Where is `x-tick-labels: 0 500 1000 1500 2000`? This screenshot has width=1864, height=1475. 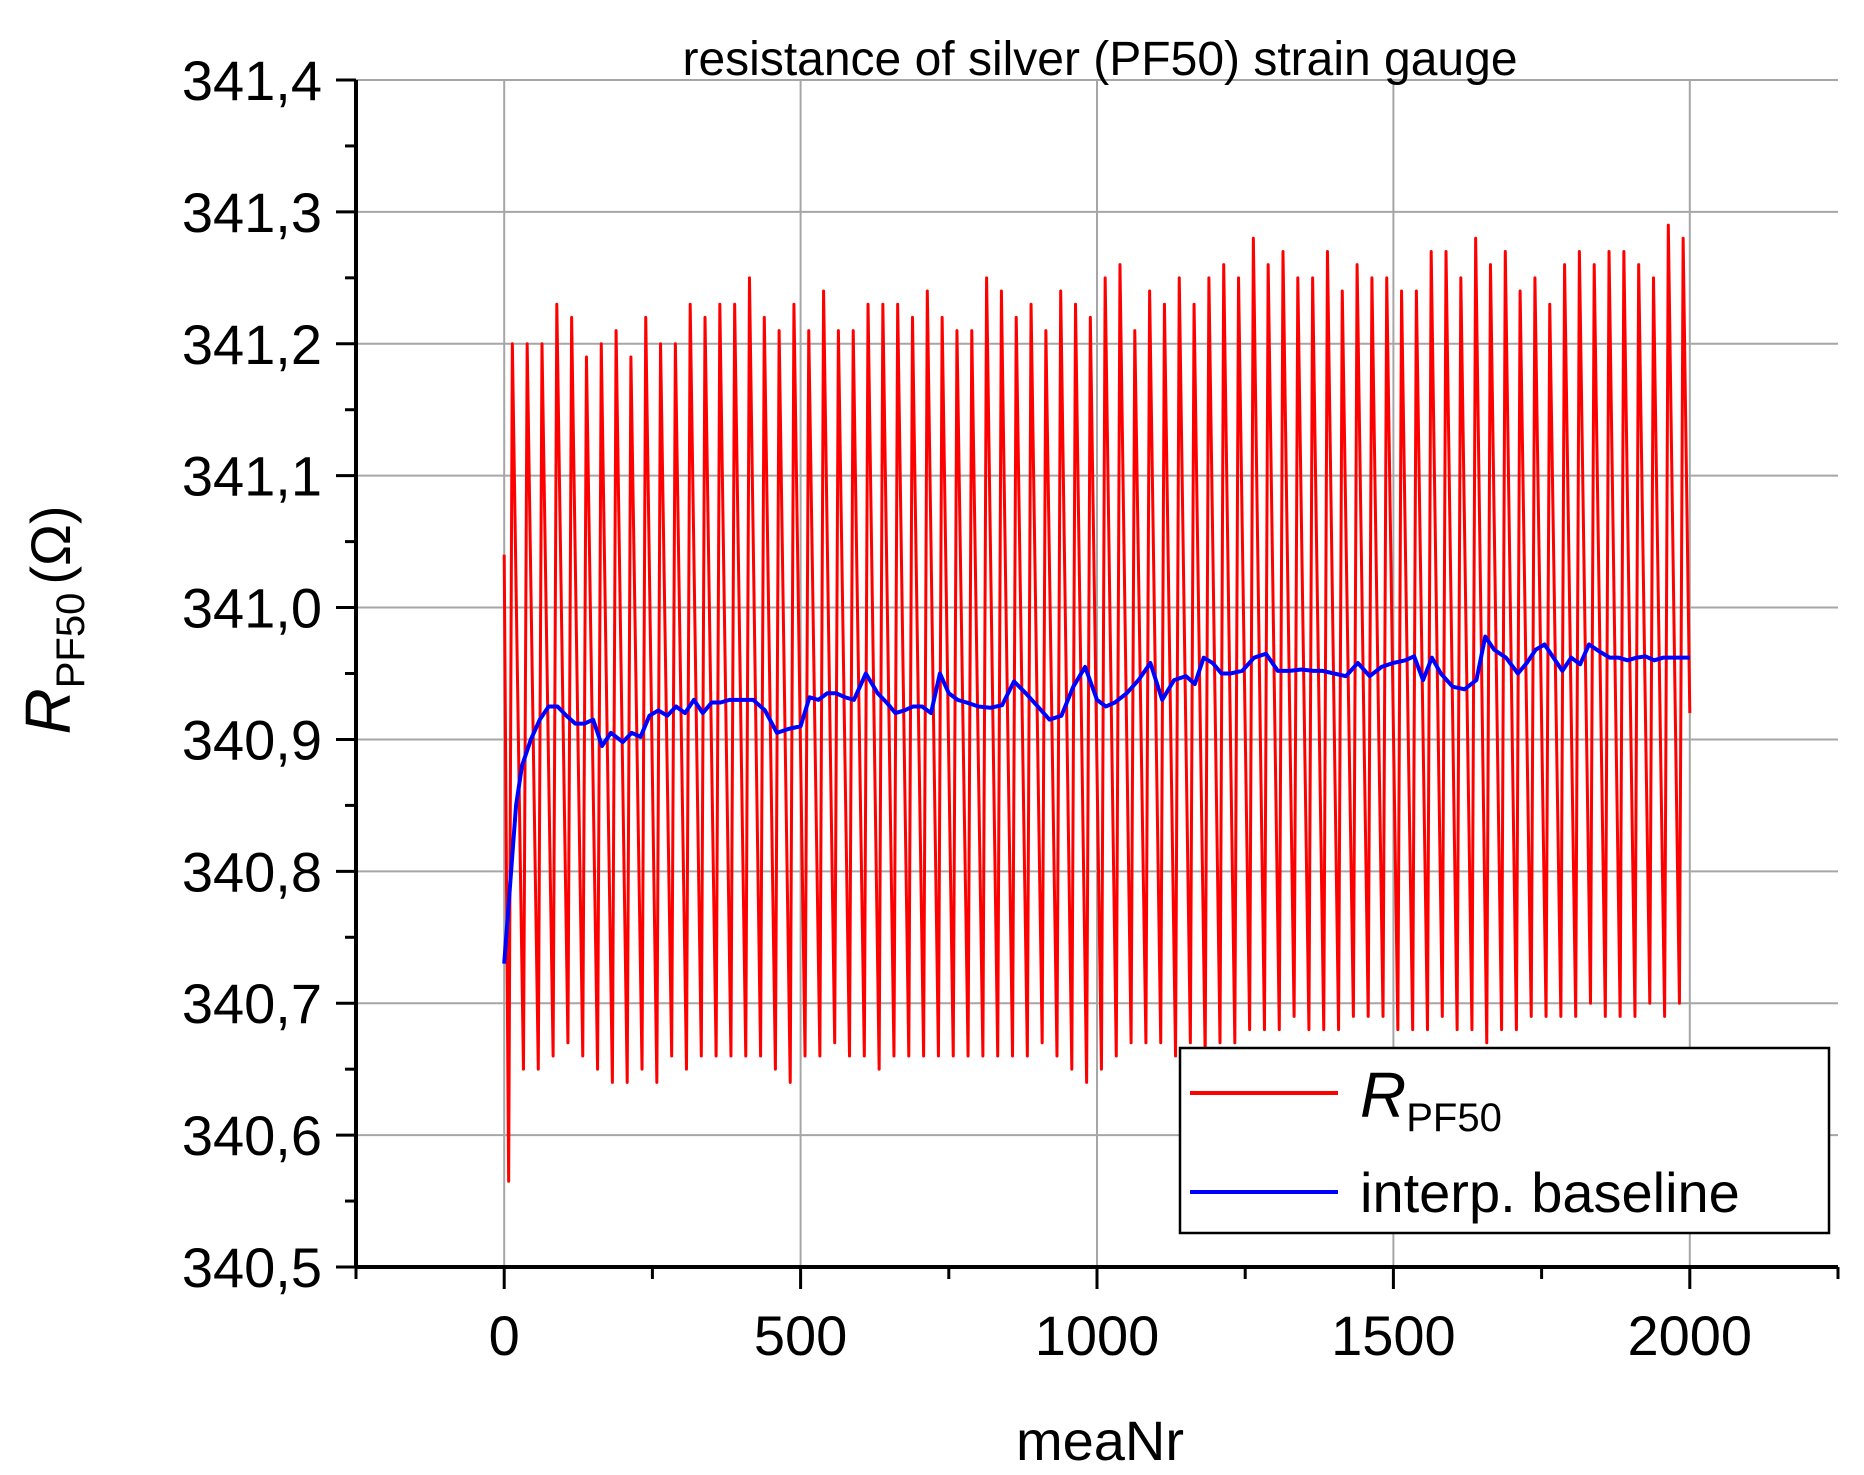 x-tick-labels: 0 500 1000 1500 2000 is located at coordinates (1120, 1335).